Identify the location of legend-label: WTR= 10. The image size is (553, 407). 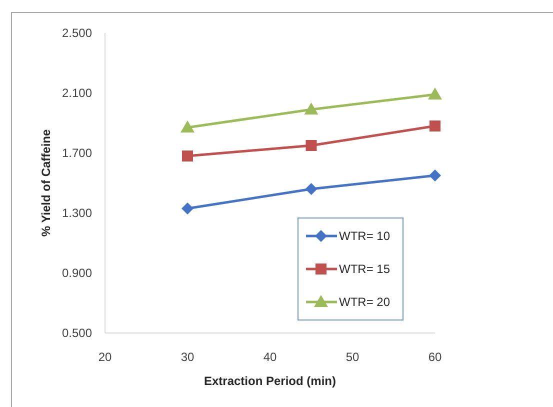
(364, 236).